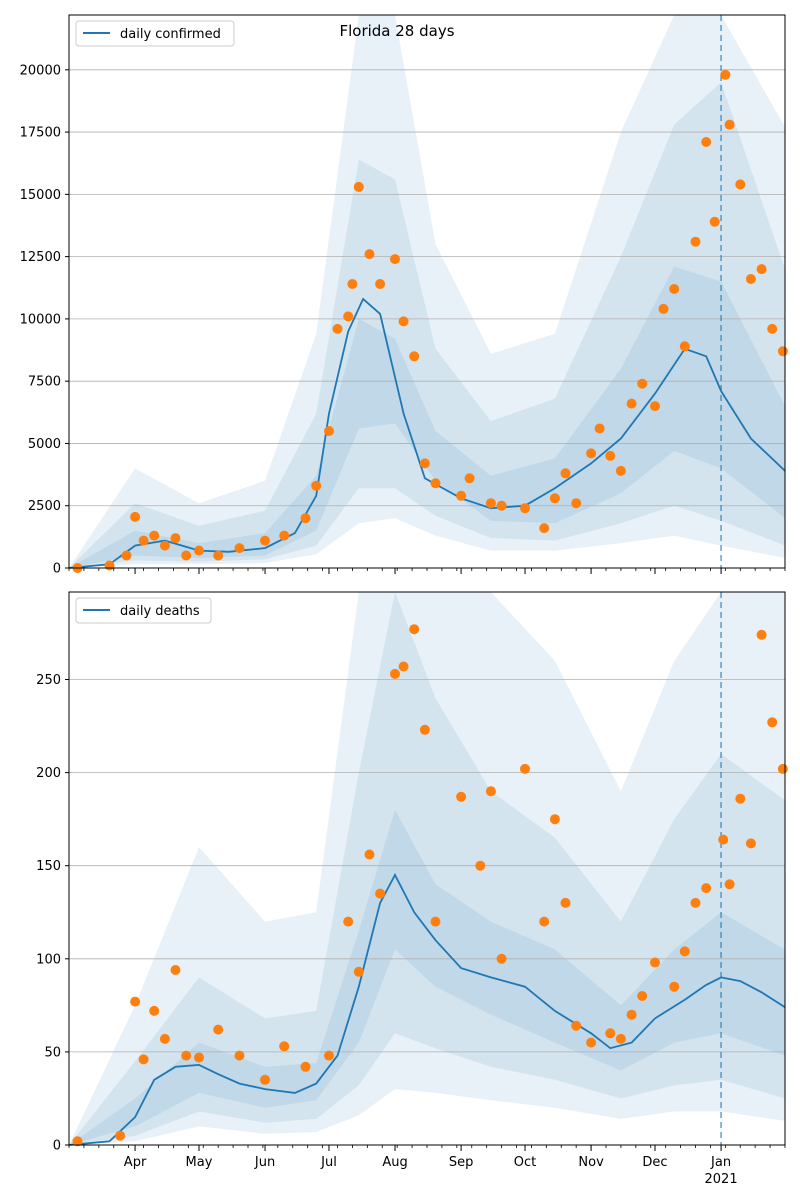 The height and width of the screenshot is (1200, 800). What do you see at coordinates (40, 70) in the screenshot?
I see `y-tick-label: 20000` at bounding box center [40, 70].